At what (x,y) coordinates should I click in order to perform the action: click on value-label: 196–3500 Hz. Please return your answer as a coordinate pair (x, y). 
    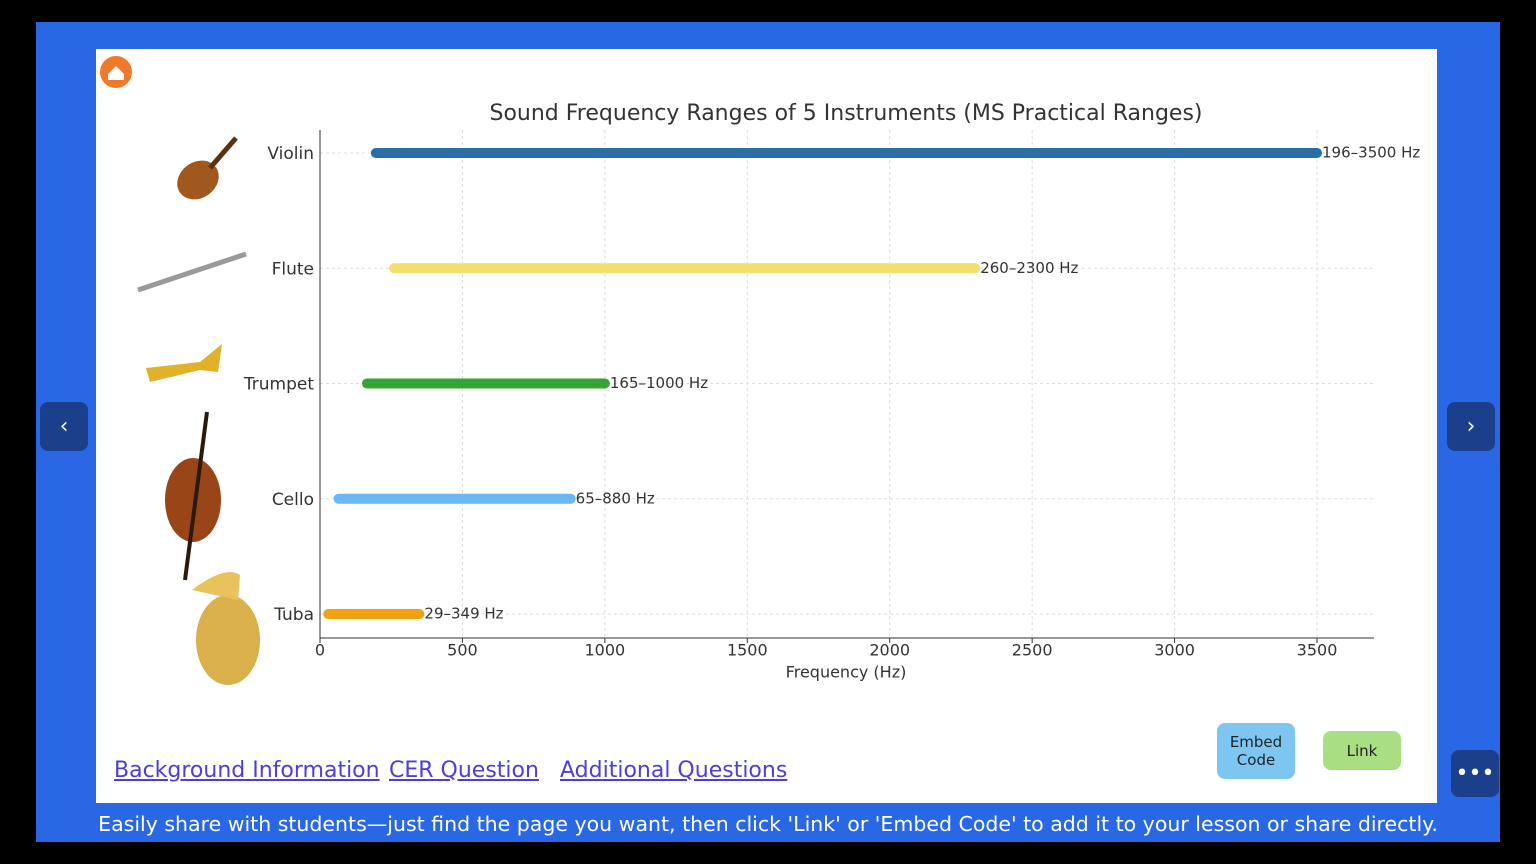
    Looking at the image, I should click on (1371, 153).